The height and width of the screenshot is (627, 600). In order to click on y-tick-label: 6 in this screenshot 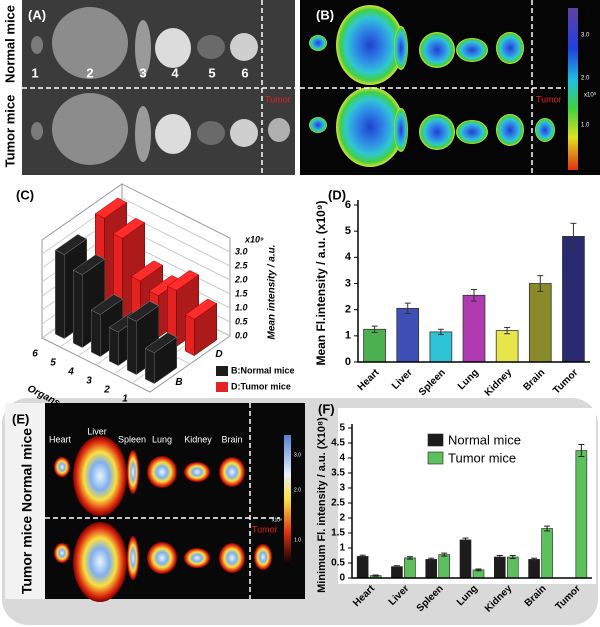, I will do `click(348, 205)`.